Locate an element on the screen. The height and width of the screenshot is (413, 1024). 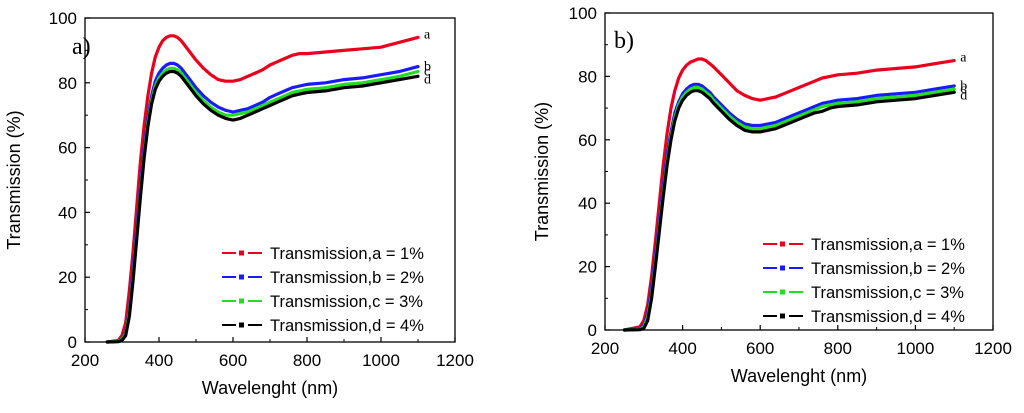
panel-label: a) is located at coordinates (81, 47).